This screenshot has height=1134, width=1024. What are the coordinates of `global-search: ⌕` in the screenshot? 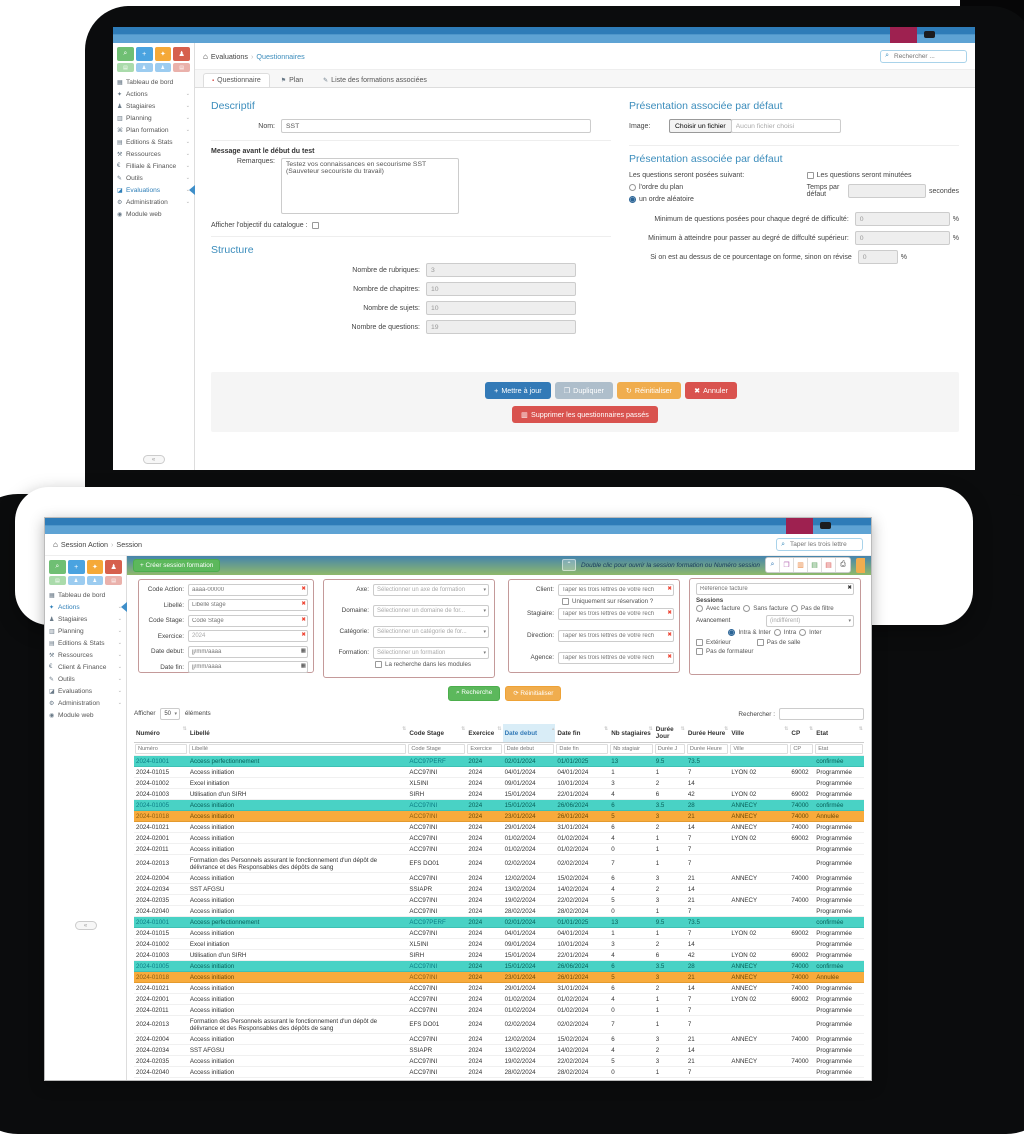 It's located at (923, 56).